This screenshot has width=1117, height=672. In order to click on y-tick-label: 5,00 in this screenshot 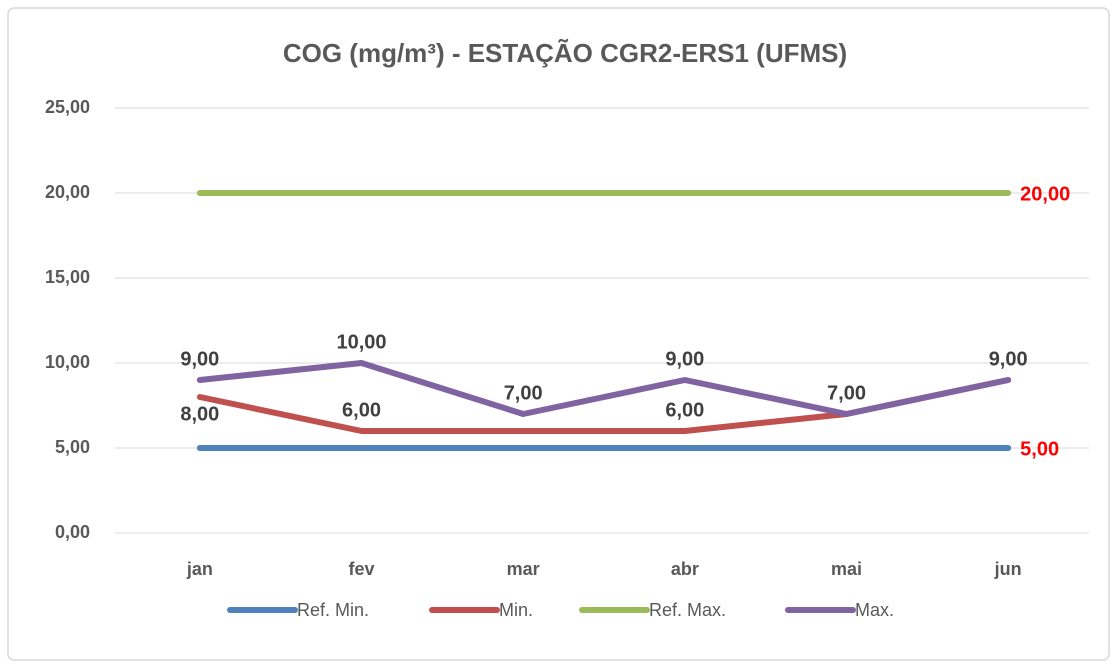, I will do `click(72, 447)`.